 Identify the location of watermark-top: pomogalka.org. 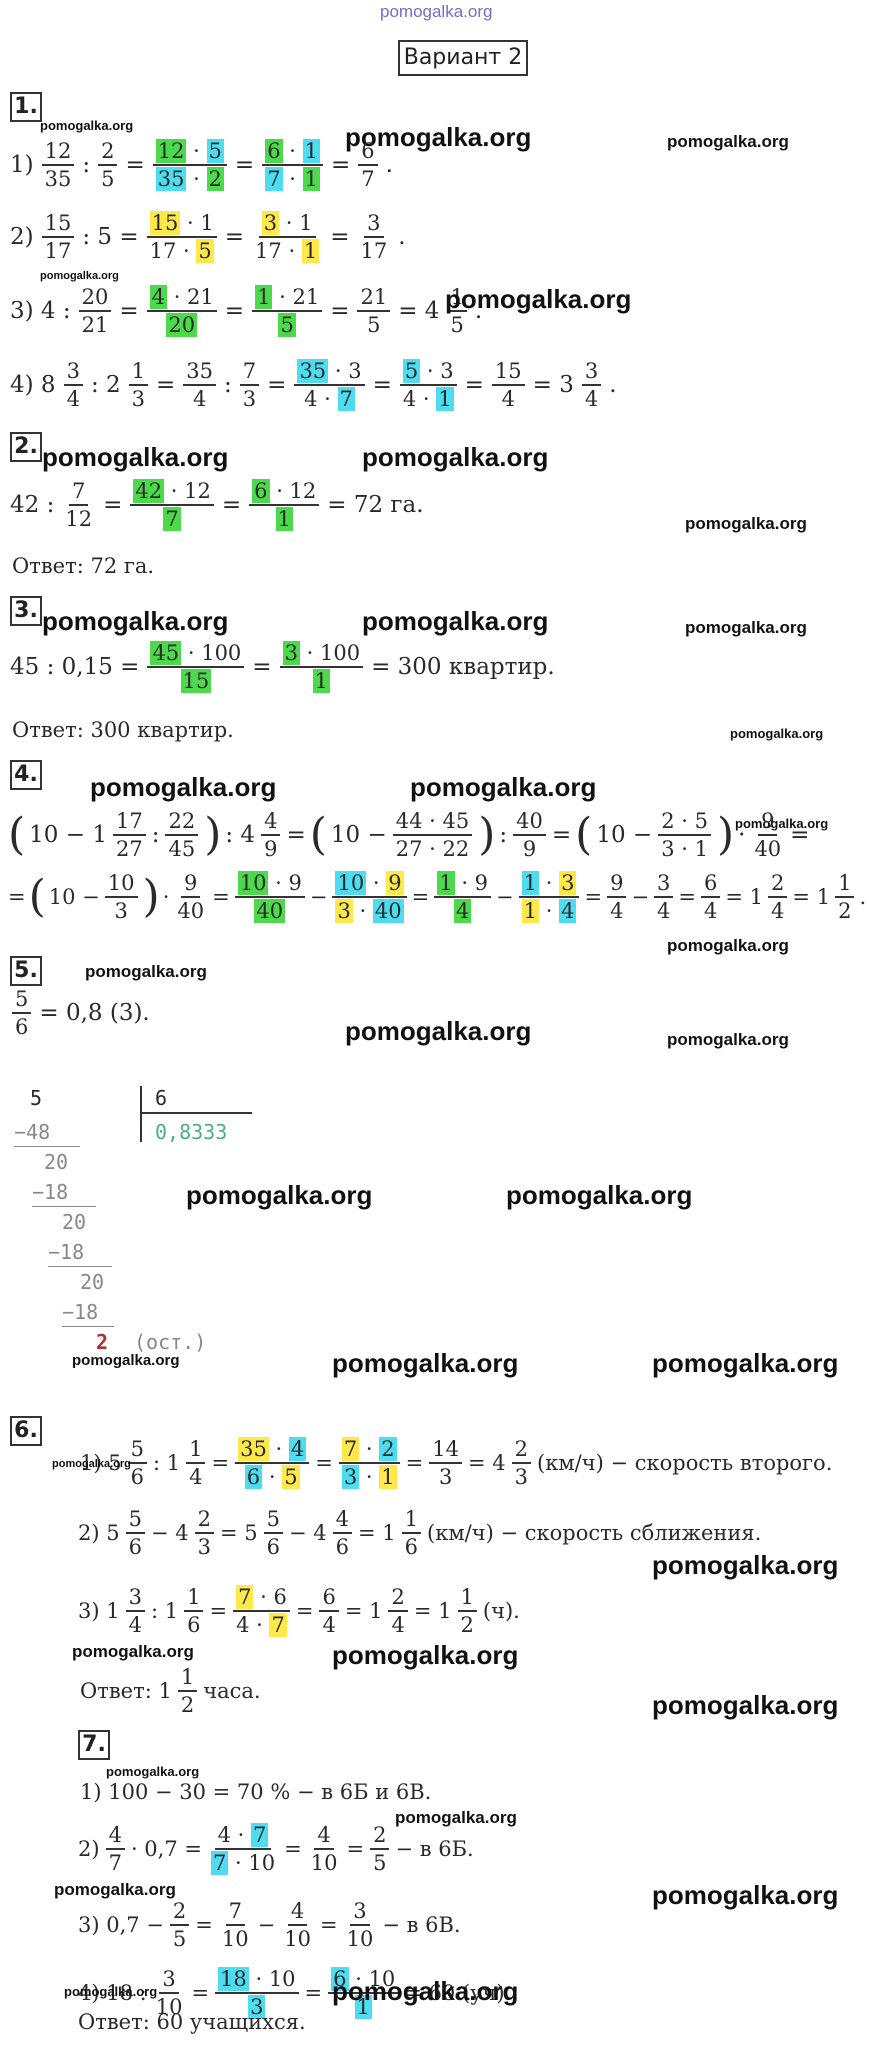
(436, 11).